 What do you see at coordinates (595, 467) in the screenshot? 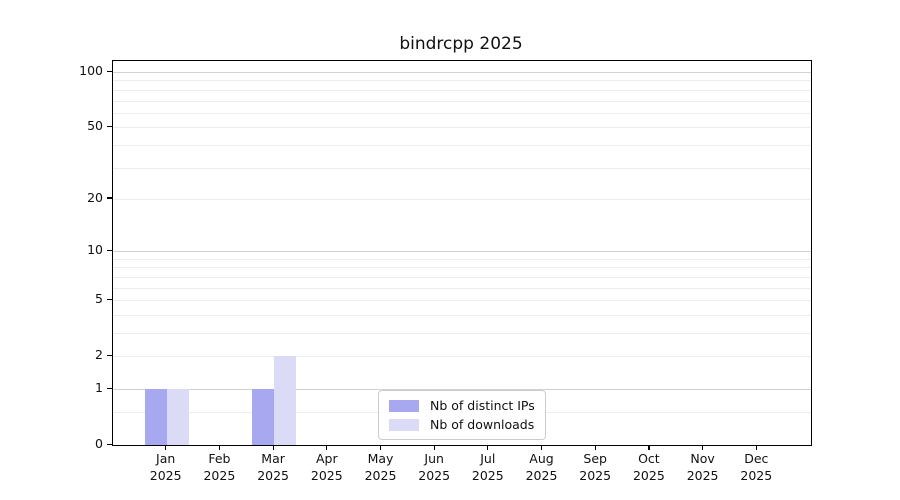
I see `x-tick-label-sep: Sep 2025` at bounding box center [595, 467].